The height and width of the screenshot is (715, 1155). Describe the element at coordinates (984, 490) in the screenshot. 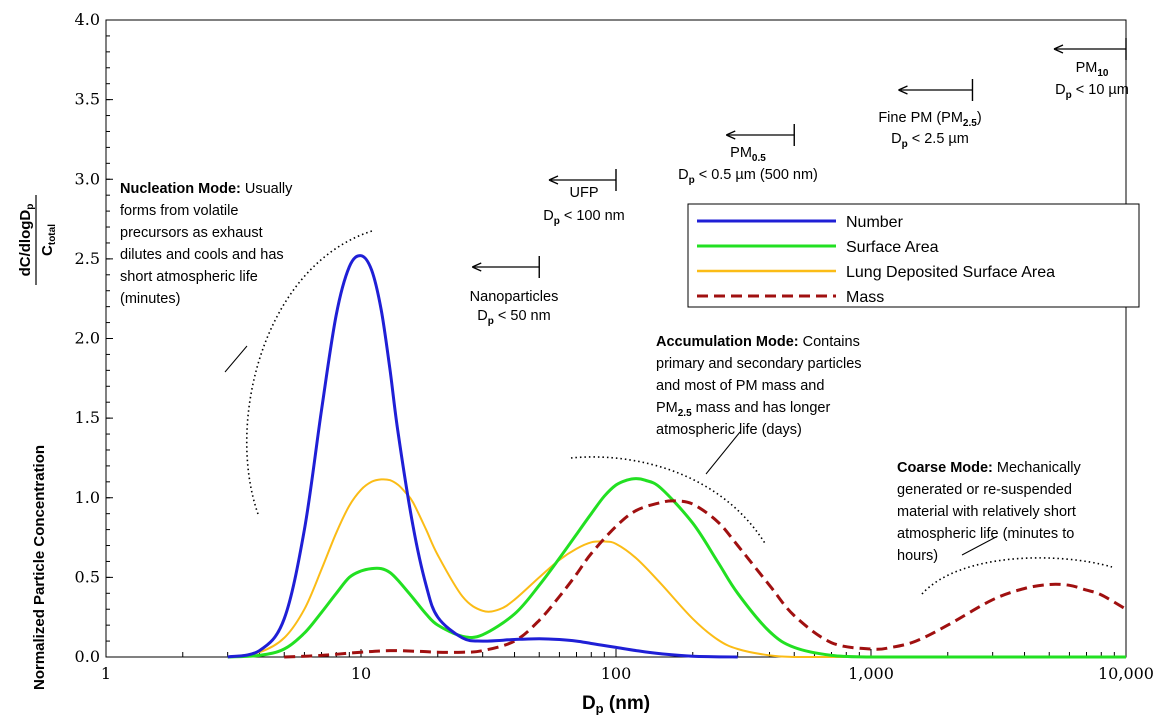

I see `coarse-line-2: generated or re-suspended` at that location.